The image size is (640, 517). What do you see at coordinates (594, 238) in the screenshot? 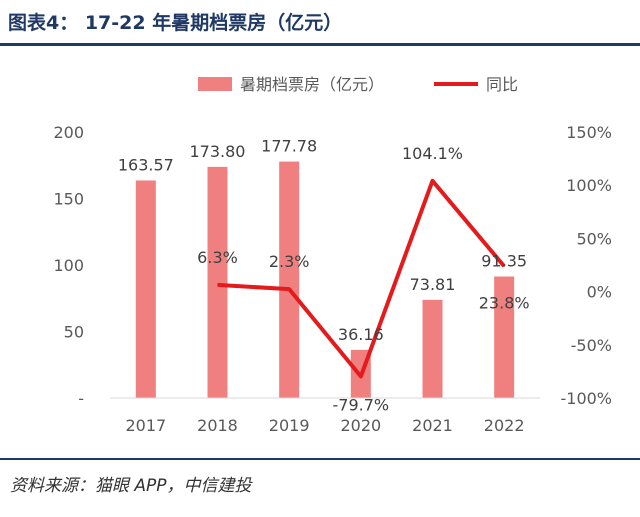
I see `y-right-tick-label: 50%` at bounding box center [594, 238].